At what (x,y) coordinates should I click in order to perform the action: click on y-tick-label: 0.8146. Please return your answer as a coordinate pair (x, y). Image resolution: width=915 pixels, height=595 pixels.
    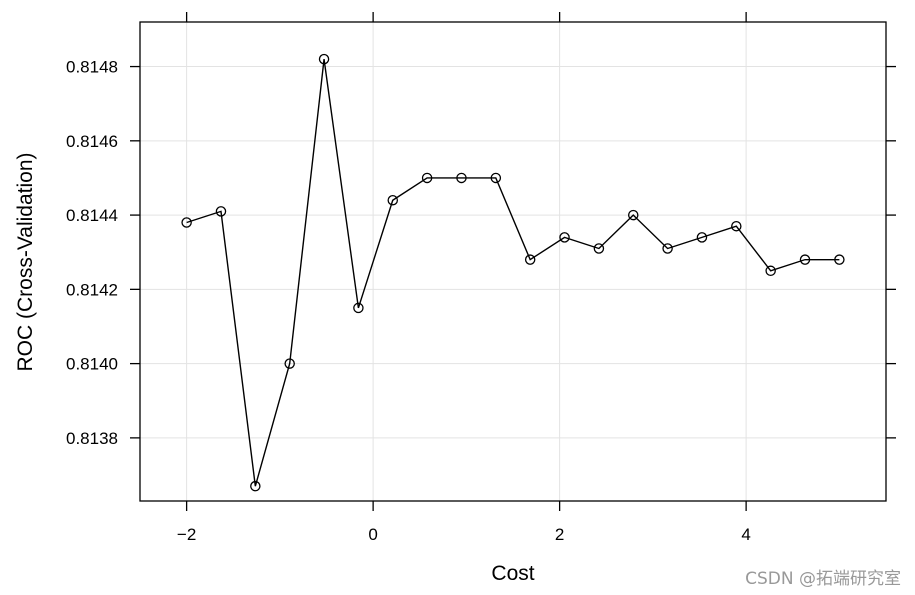
    Looking at the image, I should click on (92, 141).